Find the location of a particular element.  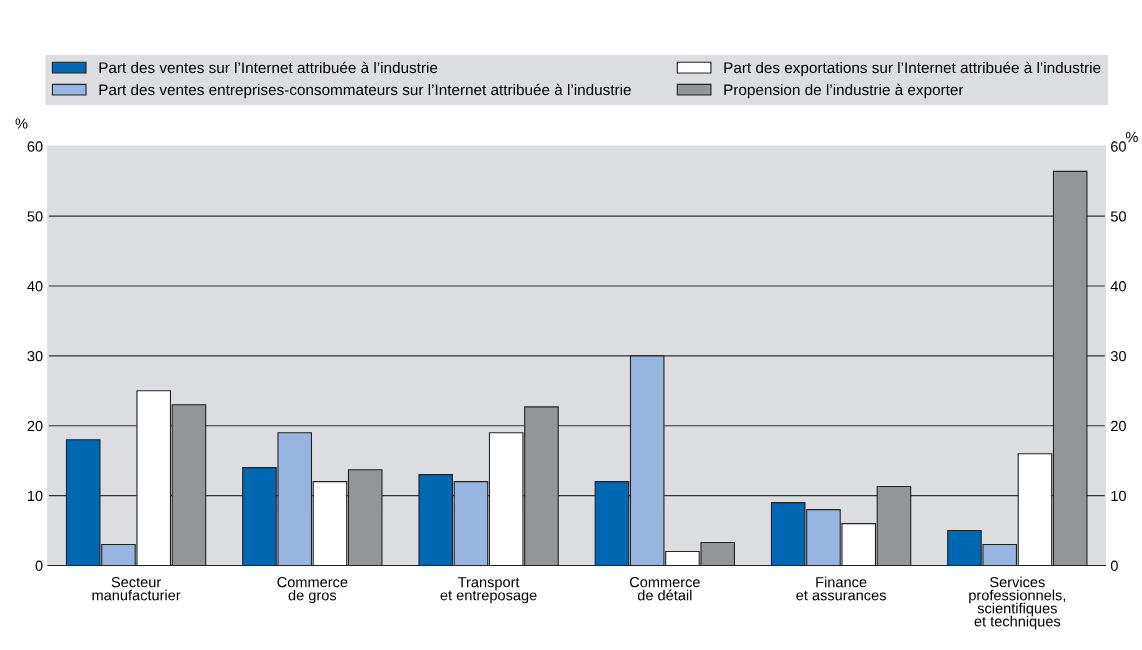

x-tick-label: Commerce de détail is located at coordinates (664, 589).